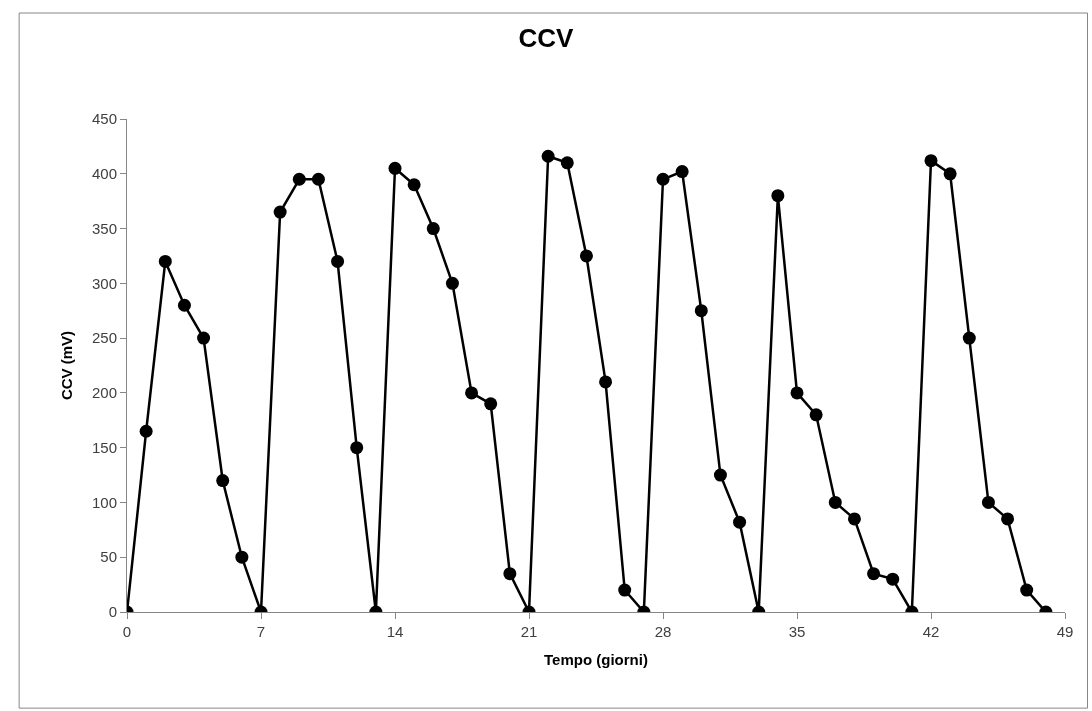  What do you see at coordinates (104, 228) in the screenshot?
I see `y-tick-label: 350` at bounding box center [104, 228].